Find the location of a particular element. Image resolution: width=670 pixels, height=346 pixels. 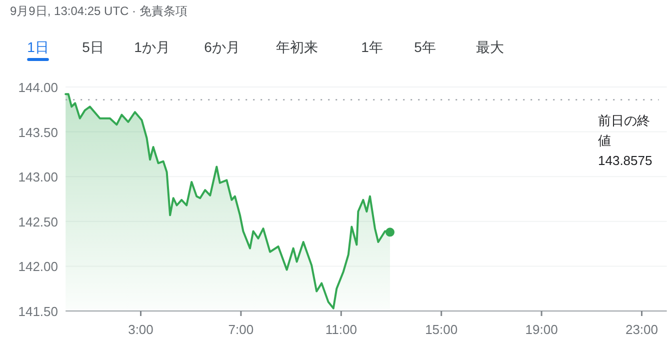

text: 年初来 is located at coordinates (297, 47).